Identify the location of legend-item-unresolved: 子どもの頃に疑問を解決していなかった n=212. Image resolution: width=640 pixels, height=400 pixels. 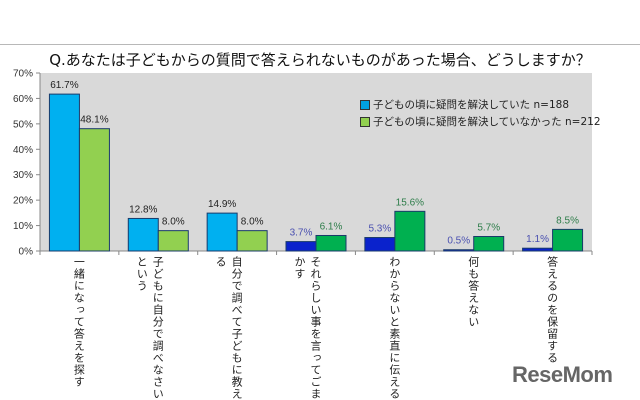
(480, 121).